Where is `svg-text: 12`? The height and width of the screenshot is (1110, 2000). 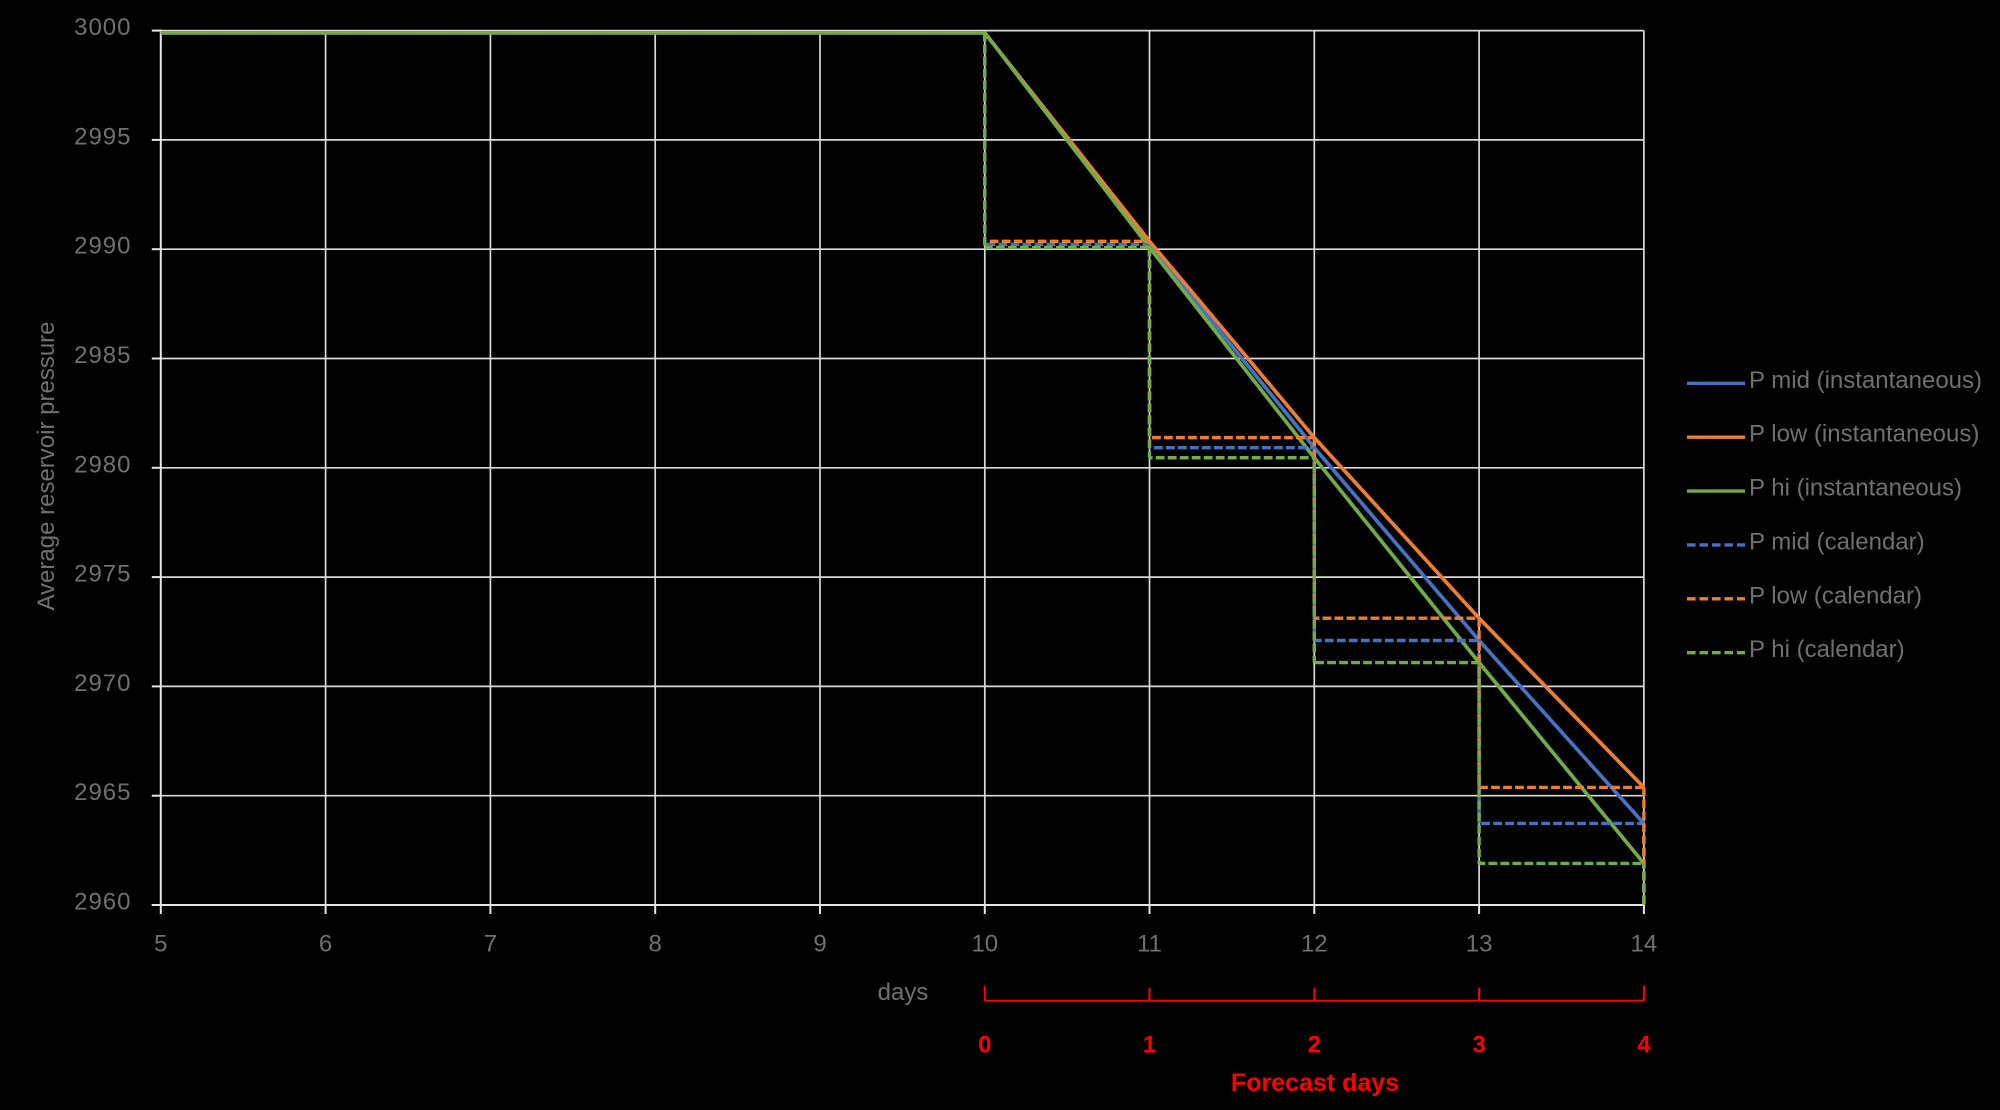
svg-text: 12 is located at coordinates (1314, 944).